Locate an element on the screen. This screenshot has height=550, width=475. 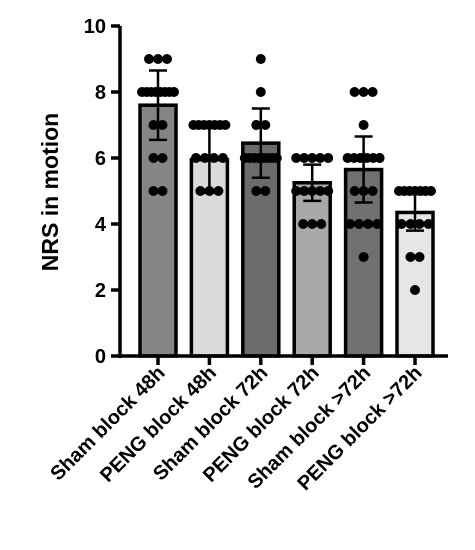
y-tick-label-5: 10 is located at coordinates (95, 27).